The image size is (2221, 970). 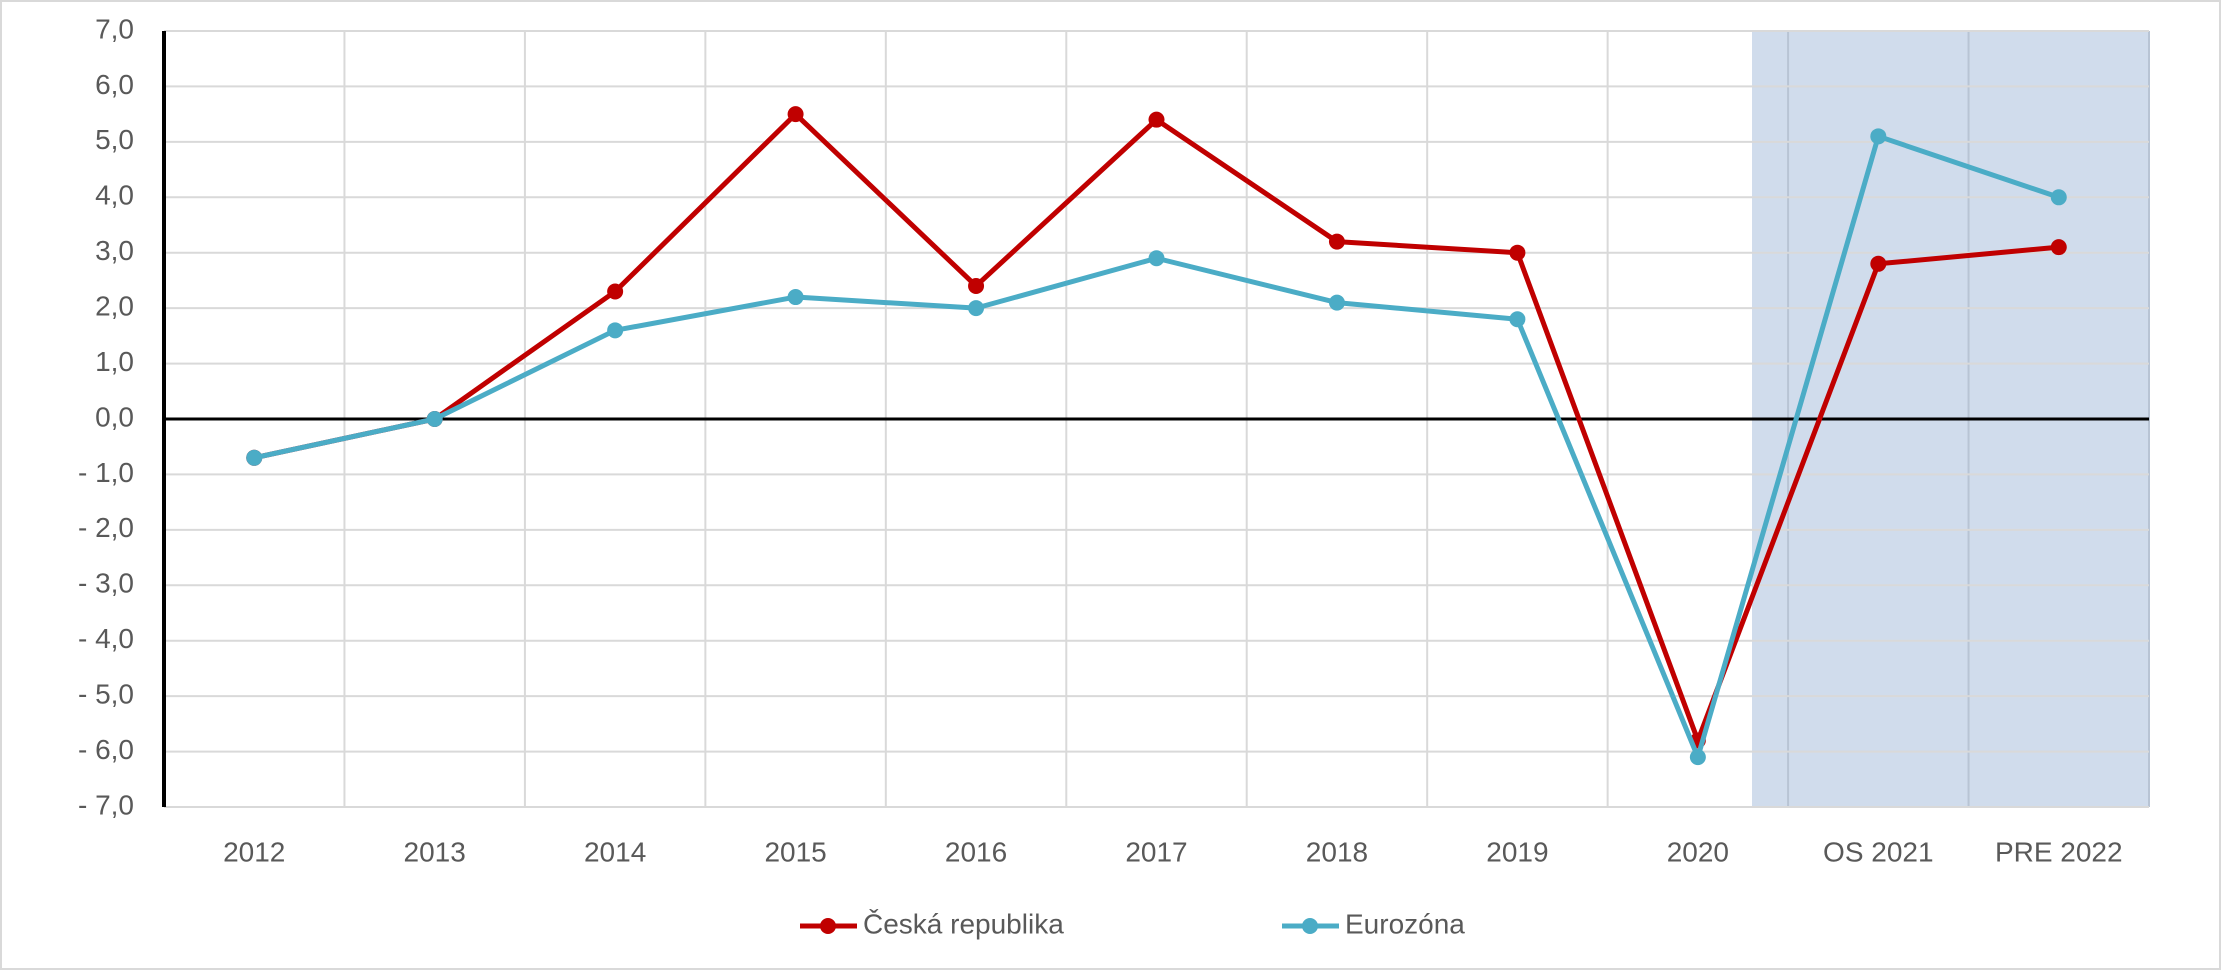 What do you see at coordinates (114, 195) in the screenshot?
I see `y-tick-label: 4,0` at bounding box center [114, 195].